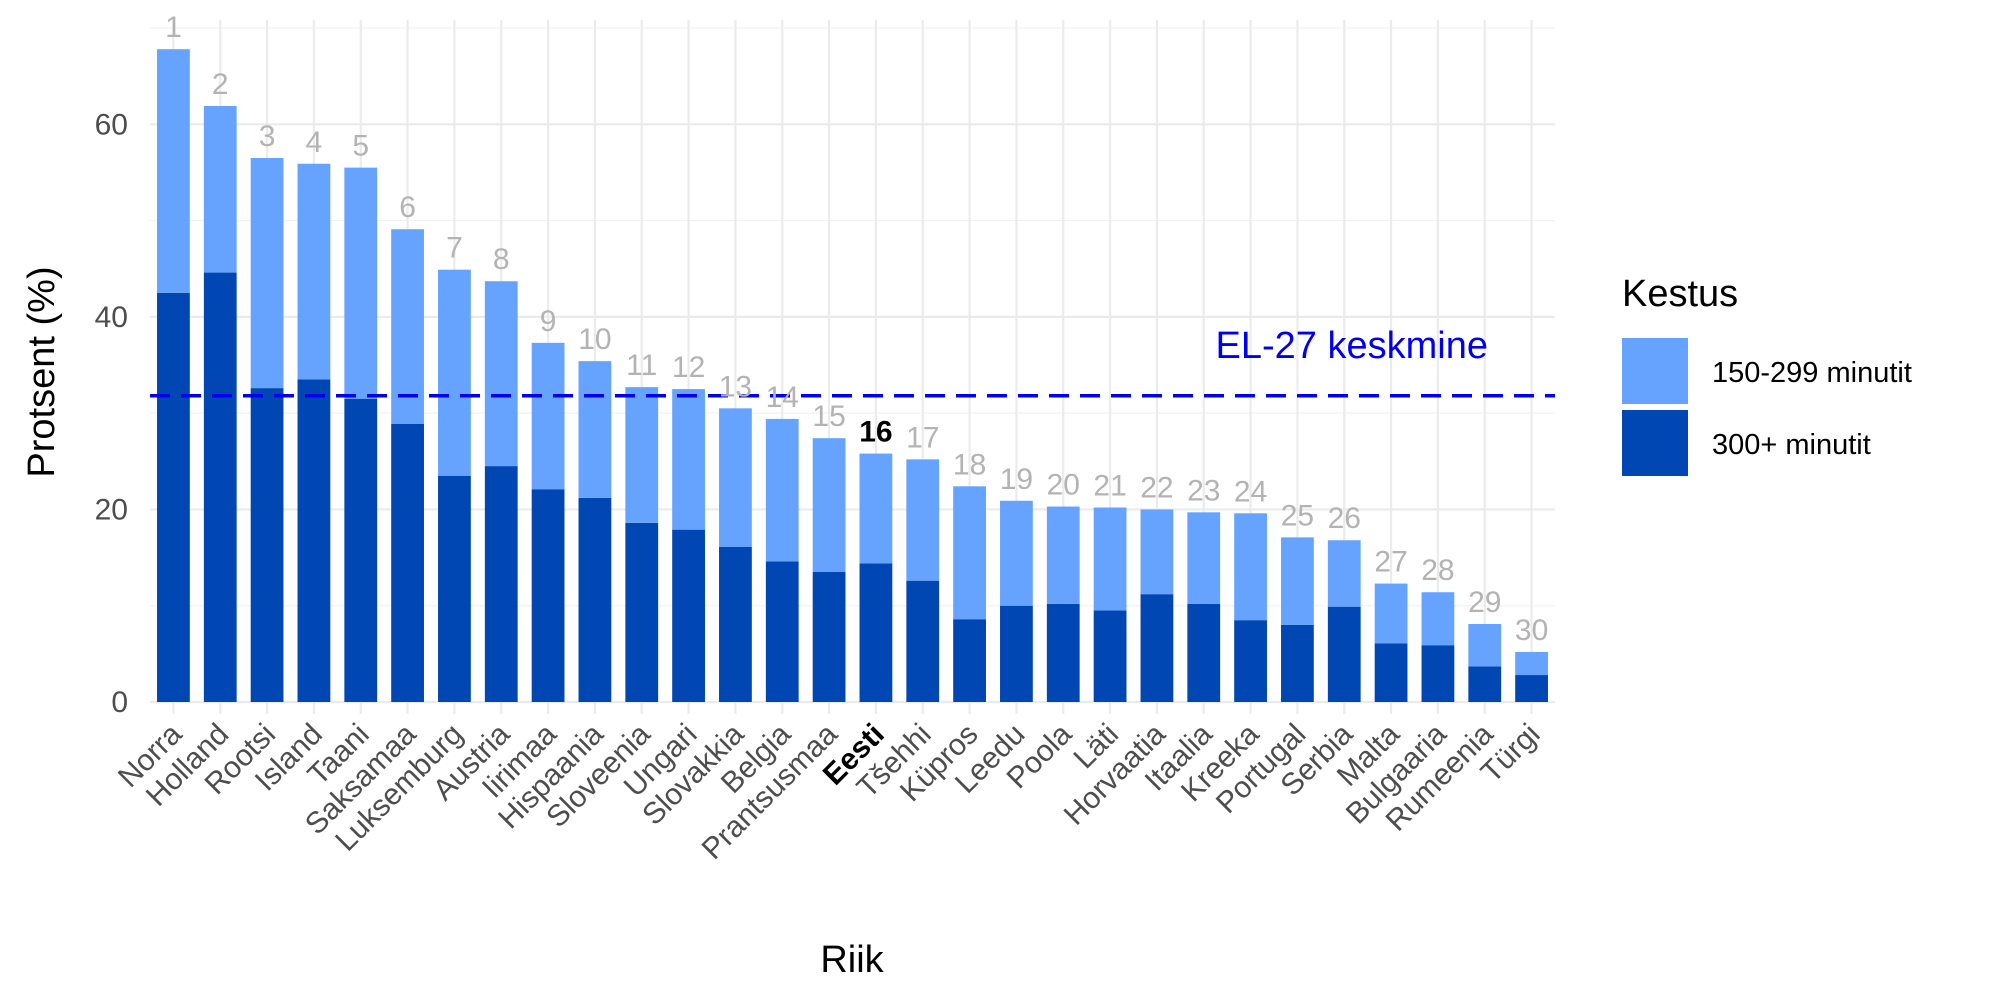  Describe the element at coordinates (119, 702) in the screenshot. I see `y-tick-label: 0` at that location.